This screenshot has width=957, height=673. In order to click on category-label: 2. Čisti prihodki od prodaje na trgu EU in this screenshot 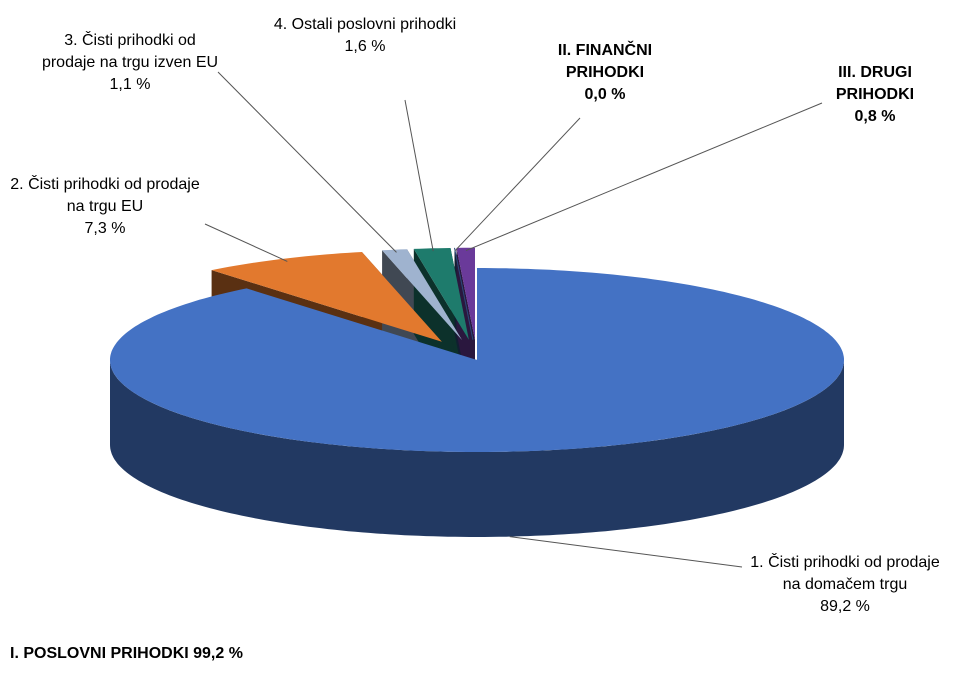, I will do `click(105, 195)`.